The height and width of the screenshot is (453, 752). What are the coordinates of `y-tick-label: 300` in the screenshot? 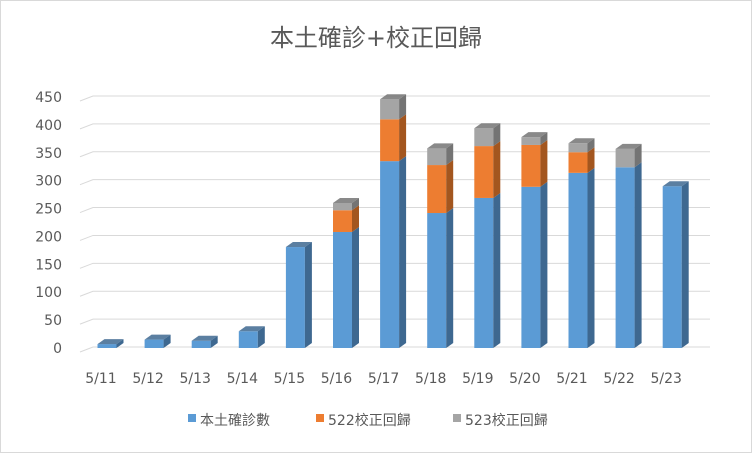 It's located at (48, 182).